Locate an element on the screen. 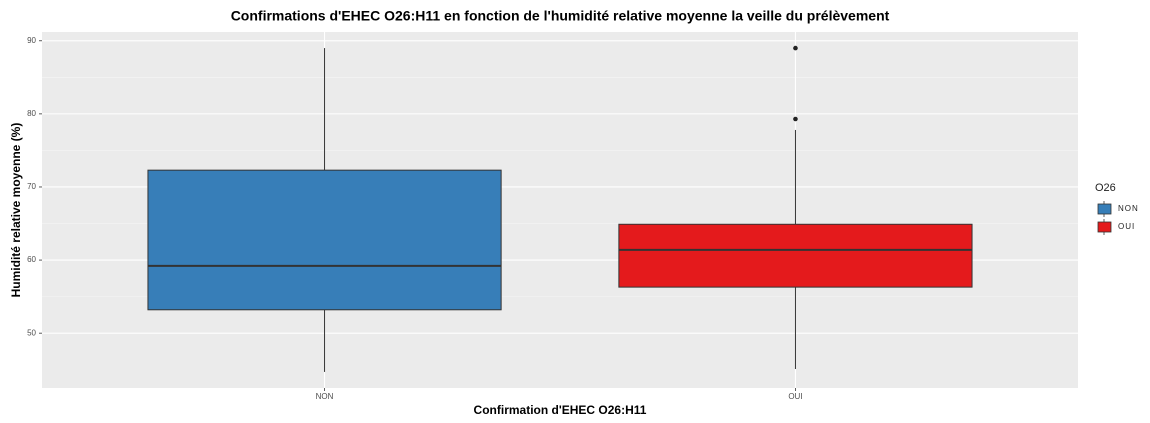 Image resolution: width=1150 pixels, height=423 pixels. y-tick-label: 90 is located at coordinates (31, 40).